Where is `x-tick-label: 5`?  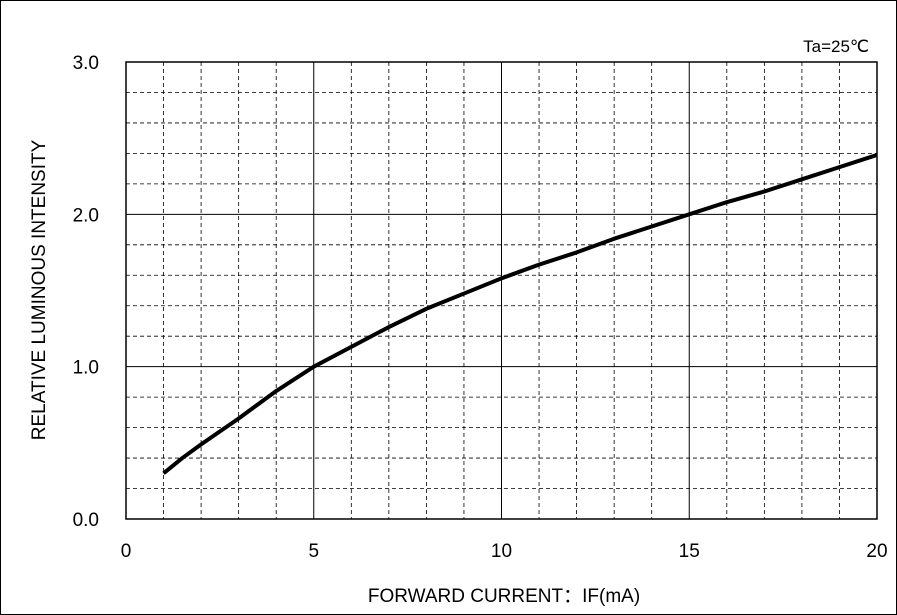 x-tick-label: 5 is located at coordinates (313, 551).